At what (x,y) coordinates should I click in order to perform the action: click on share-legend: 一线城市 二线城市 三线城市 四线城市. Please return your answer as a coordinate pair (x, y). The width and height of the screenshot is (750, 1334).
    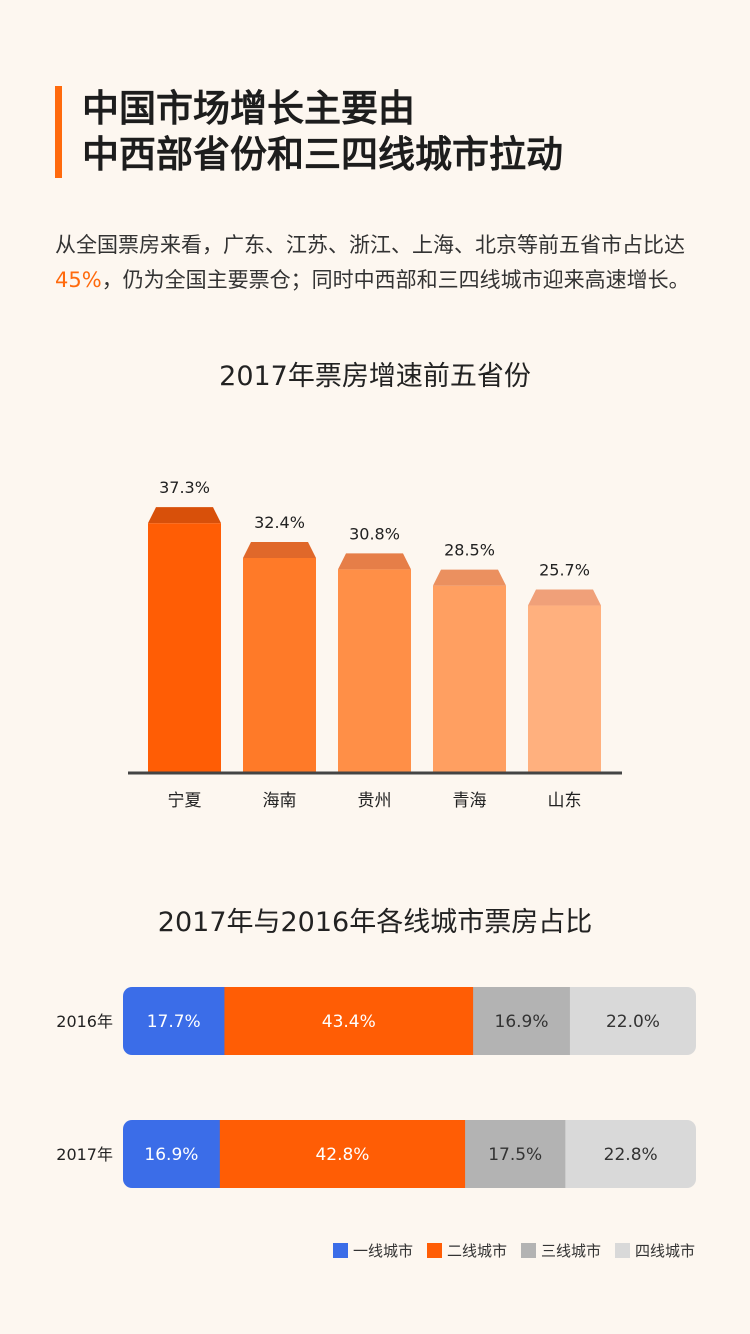
    Looking at the image, I should click on (513, 1250).